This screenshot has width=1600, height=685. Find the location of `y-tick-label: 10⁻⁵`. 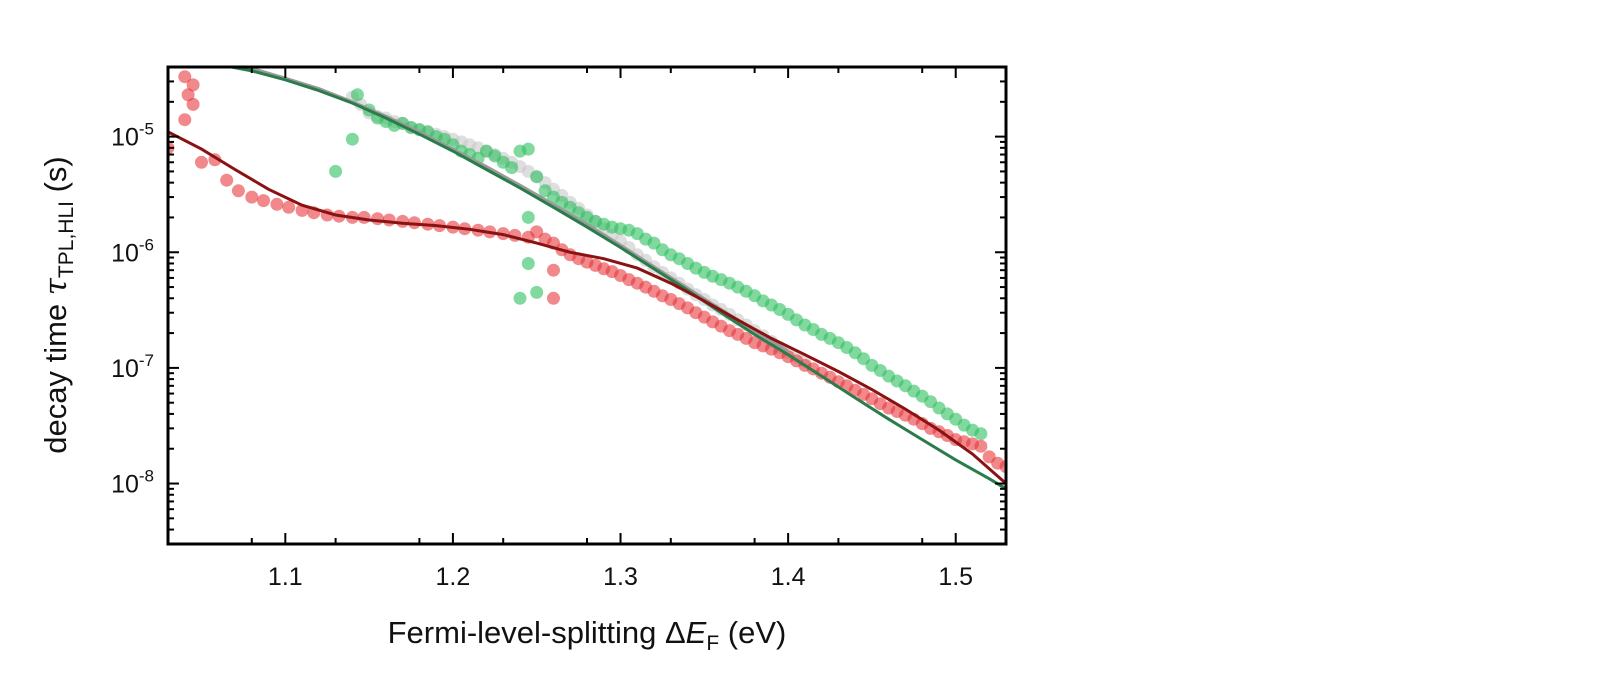

y-tick-label: 10⁻⁵ is located at coordinates (132, 136).